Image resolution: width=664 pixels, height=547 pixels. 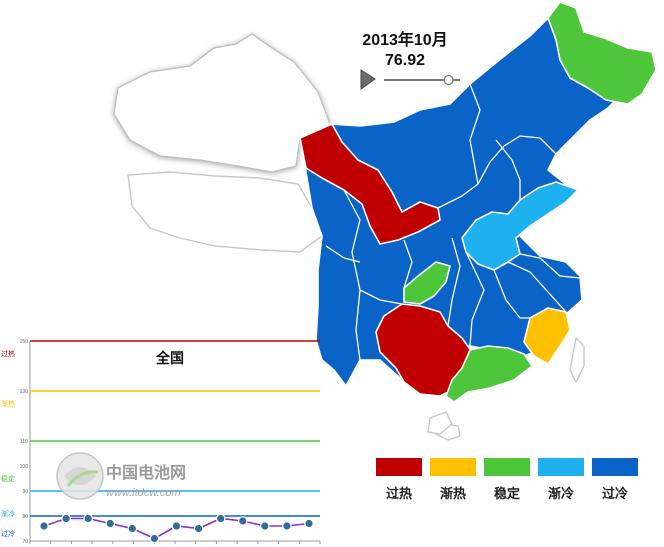 I want to click on chart-title: 全国, so click(x=169, y=358).